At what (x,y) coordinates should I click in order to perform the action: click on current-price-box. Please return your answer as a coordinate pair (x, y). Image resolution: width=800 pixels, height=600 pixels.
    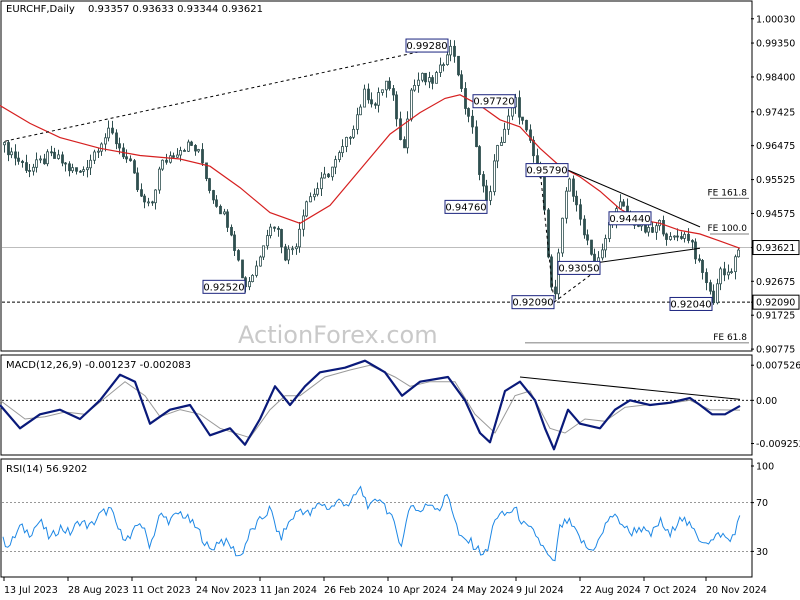
    Looking at the image, I should click on (776, 248).